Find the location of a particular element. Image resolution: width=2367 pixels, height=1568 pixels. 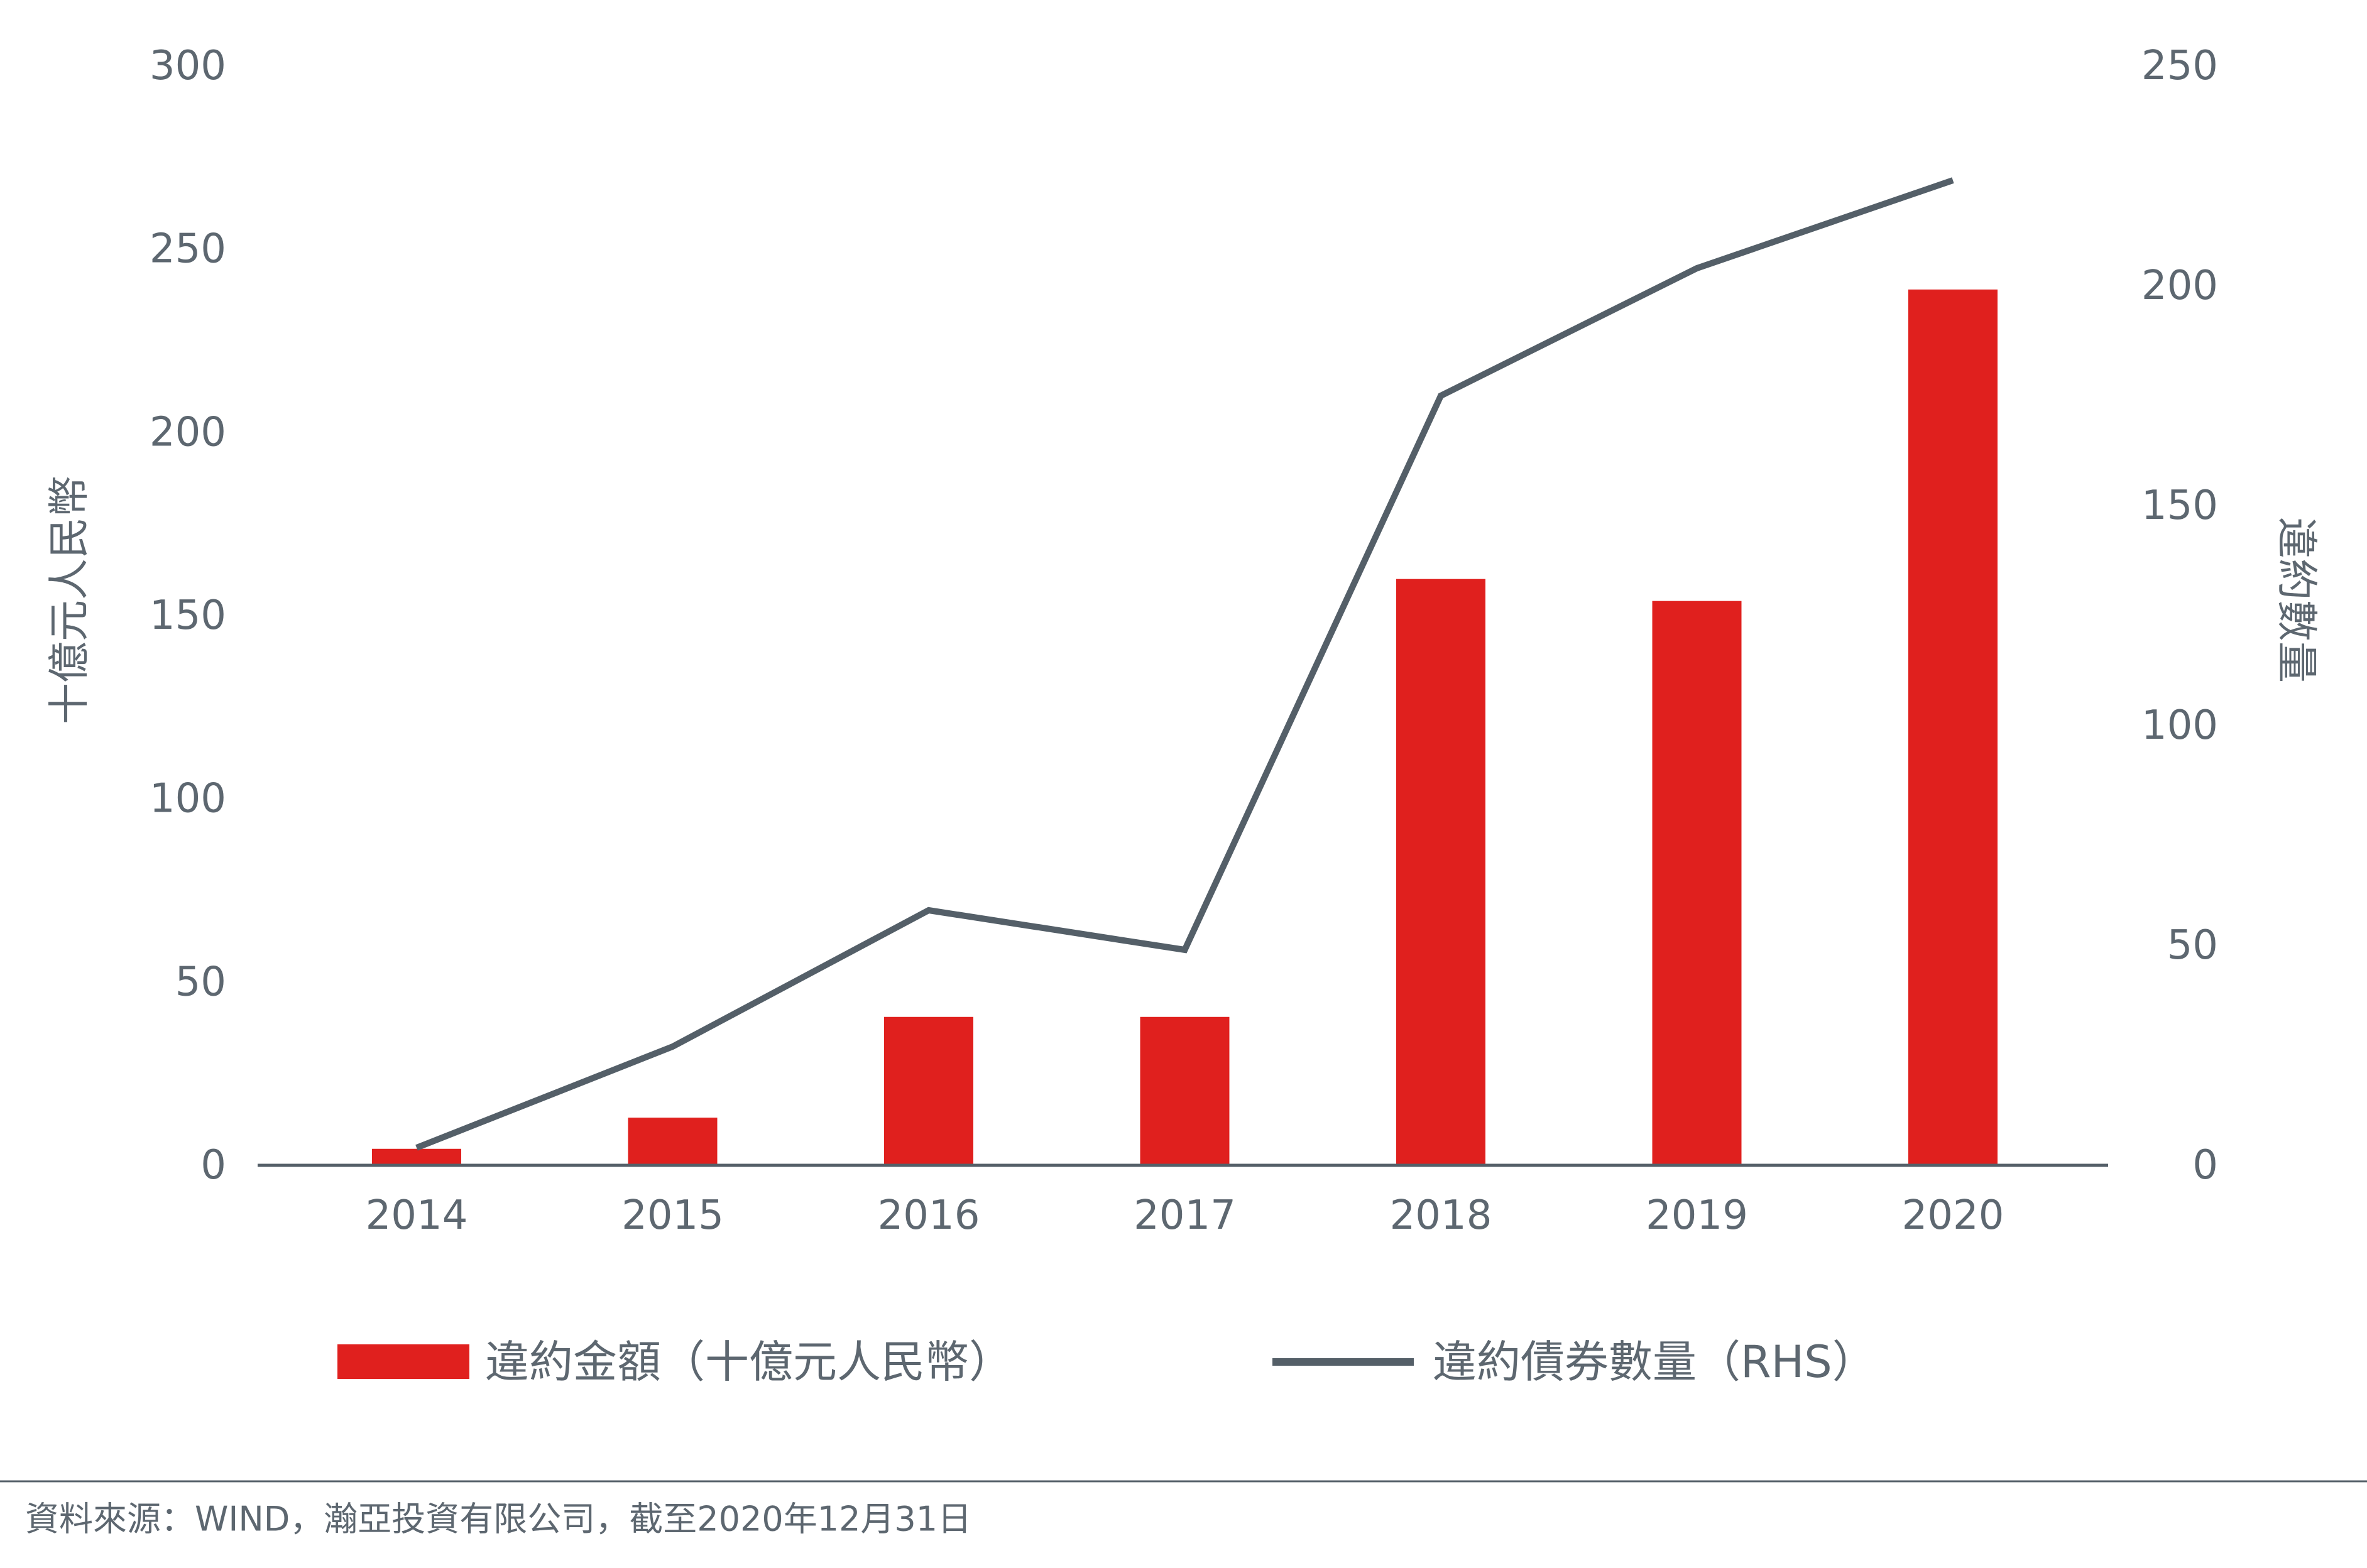

legend-label-bar: 違約金額（十億元人民幣） is located at coordinates (749, 1362).